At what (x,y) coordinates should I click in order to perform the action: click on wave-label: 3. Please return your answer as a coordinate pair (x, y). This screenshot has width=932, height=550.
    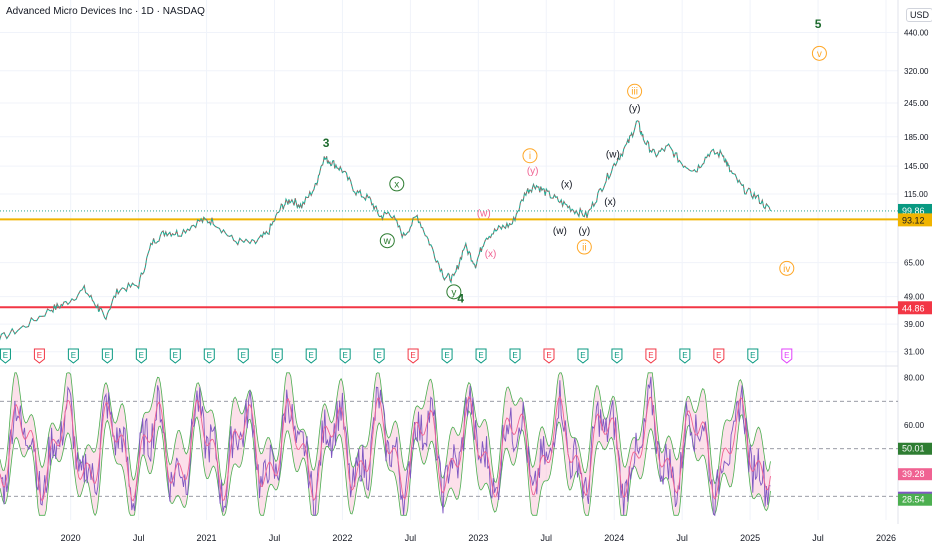
    Looking at the image, I should click on (326, 143).